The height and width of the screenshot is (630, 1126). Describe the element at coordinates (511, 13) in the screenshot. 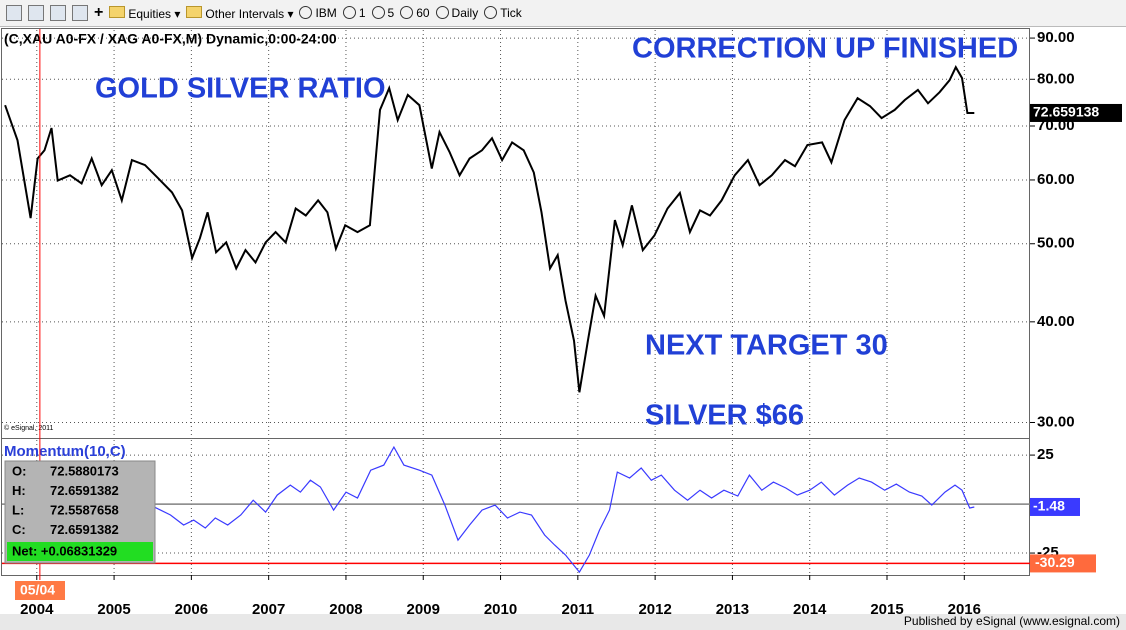

I see `label: Tick` at that location.